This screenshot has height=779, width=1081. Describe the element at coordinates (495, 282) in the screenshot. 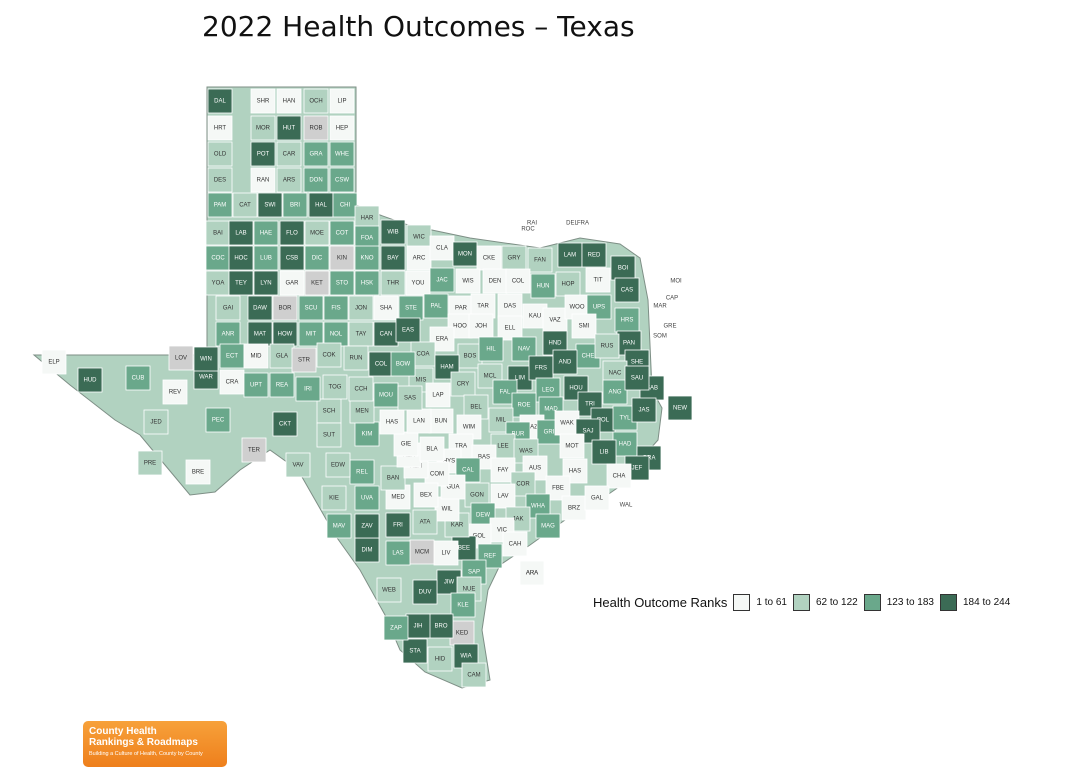

I see `county-label: DEN` at that location.